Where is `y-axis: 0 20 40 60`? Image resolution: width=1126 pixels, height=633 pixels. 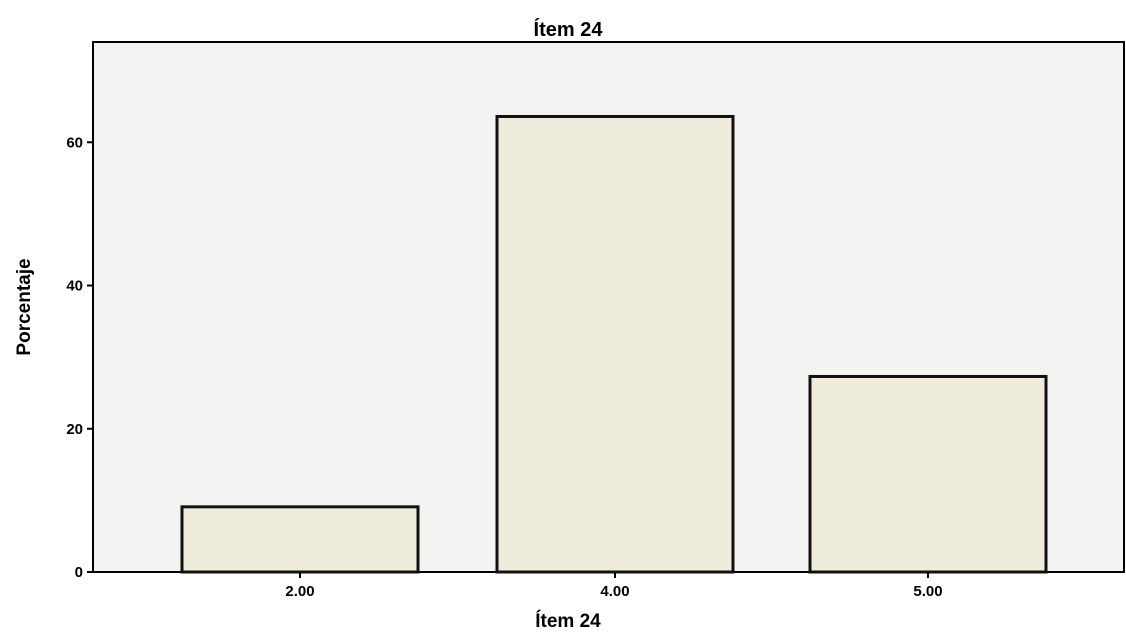
y-axis: 0 20 40 60 is located at coordinates (79, 357).